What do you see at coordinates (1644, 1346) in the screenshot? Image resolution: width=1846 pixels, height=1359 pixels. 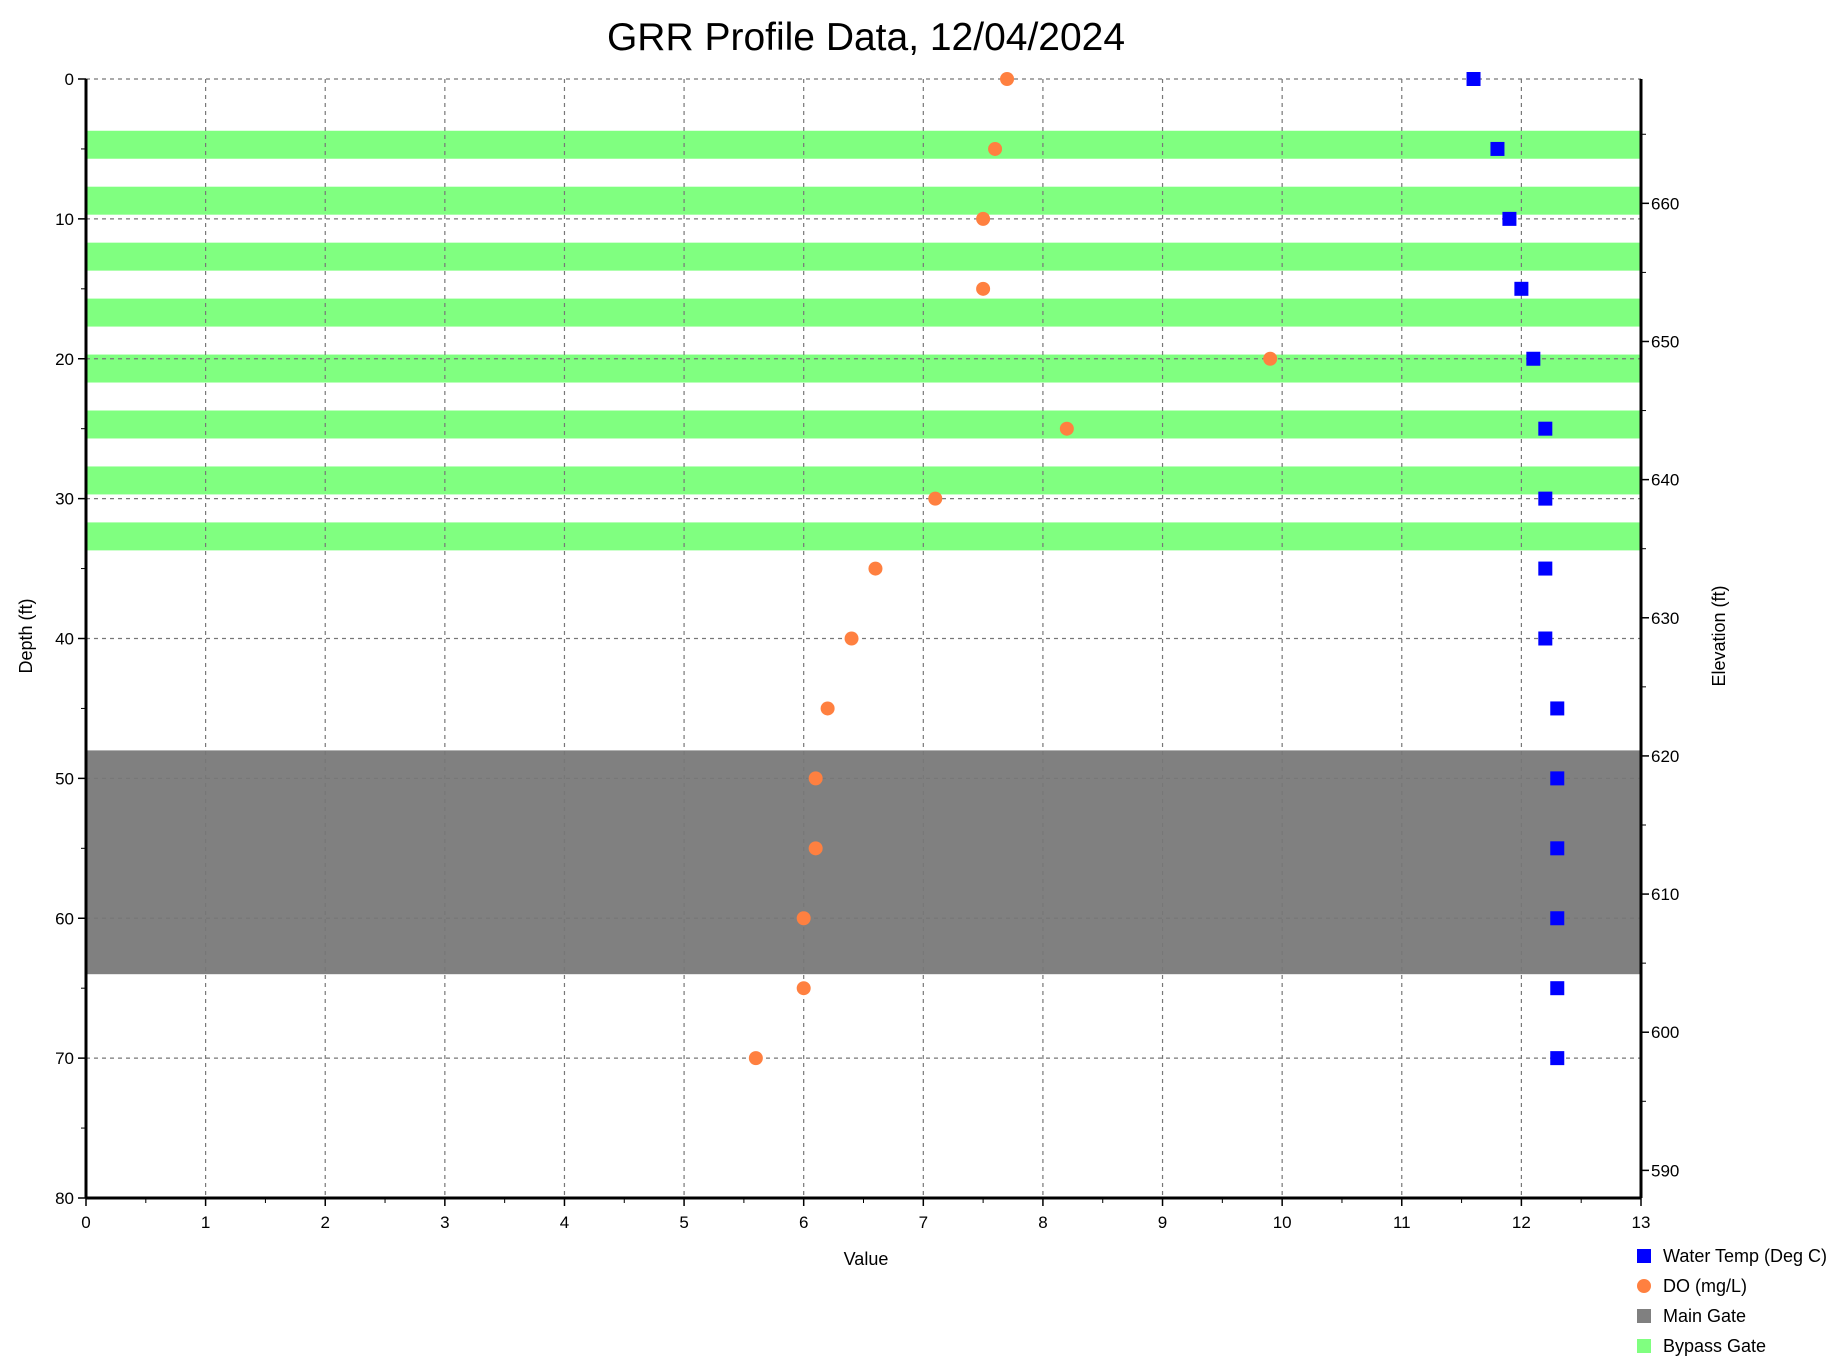 I see `legend-swatch-bypass-gate` at bounding box center [1644, 1346].